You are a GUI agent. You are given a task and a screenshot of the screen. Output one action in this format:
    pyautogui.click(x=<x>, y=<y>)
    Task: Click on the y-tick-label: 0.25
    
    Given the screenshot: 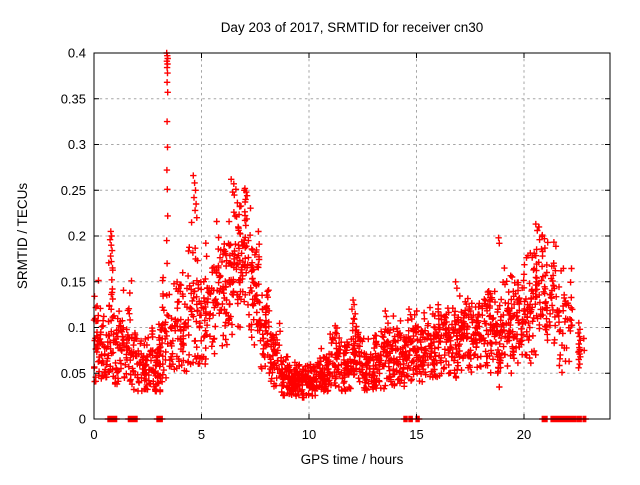 What is the action you would take?
    pyautogui.click(x=73, y=190)
    